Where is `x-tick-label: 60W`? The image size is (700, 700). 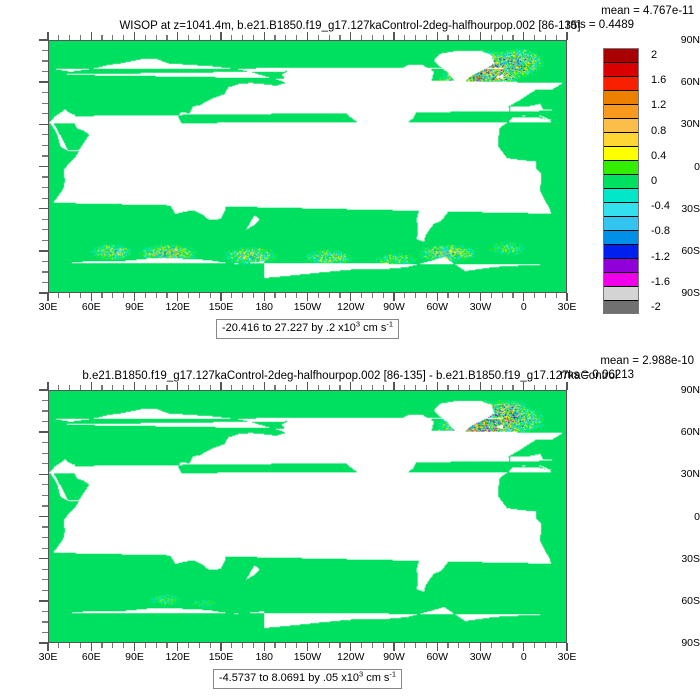
x-tick-label: 60W is located at coordinates (437, 307).